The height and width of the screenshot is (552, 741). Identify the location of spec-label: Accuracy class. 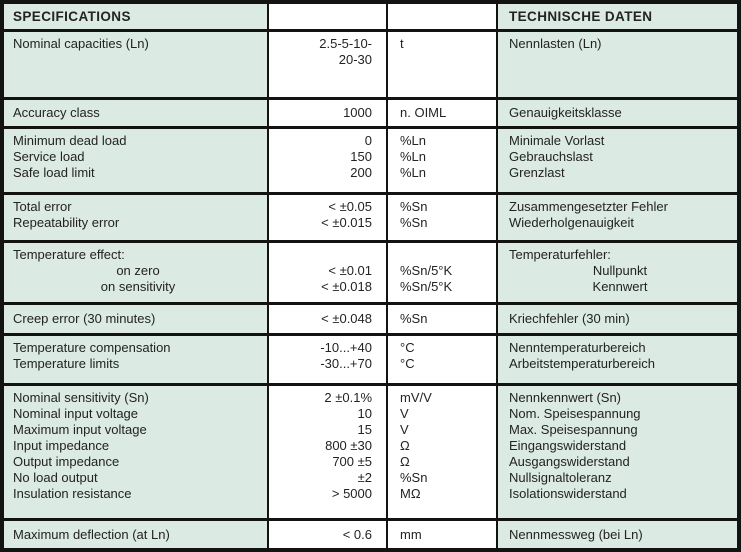
(56, 112).